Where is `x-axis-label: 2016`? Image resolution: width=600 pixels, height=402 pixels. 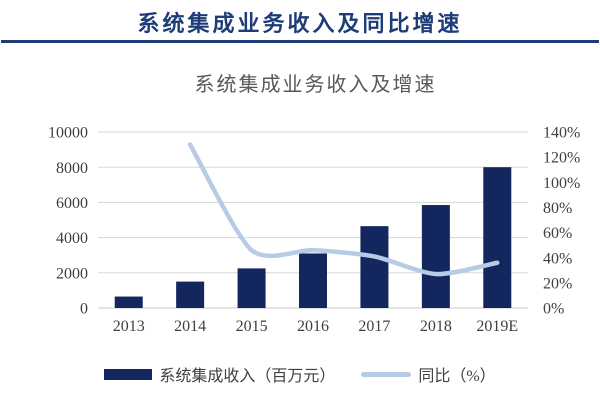
x-axis-label: 2016 is located at coordinates (313, 326).